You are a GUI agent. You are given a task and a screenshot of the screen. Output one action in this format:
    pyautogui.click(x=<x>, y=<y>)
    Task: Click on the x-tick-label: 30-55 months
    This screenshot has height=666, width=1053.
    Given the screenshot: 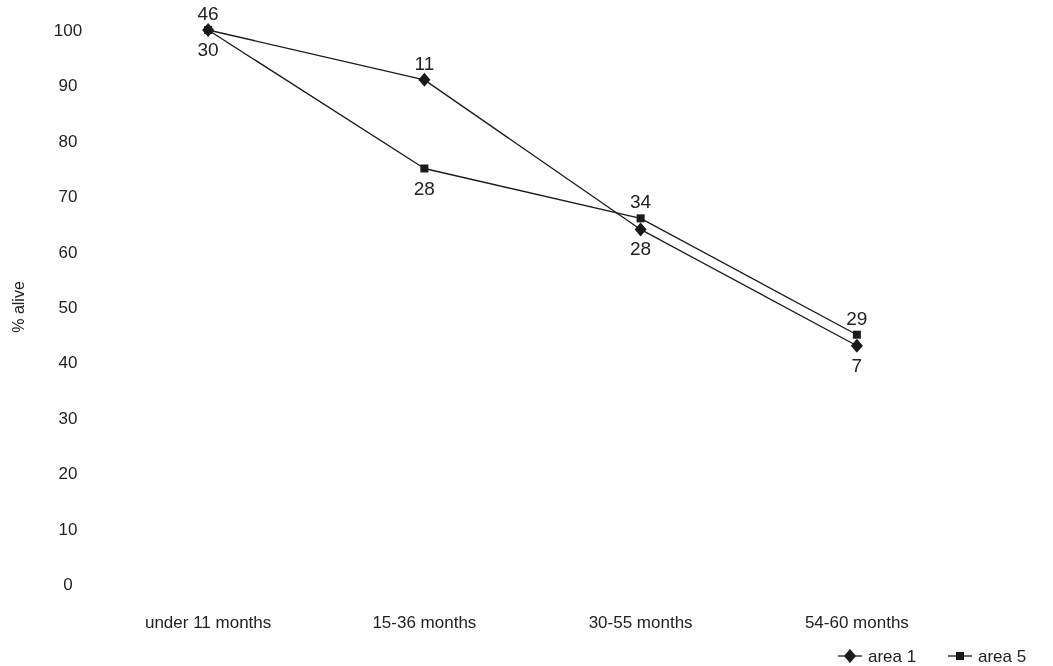 What is the action you would take?
    pyautogui.click(x=640, y=622)
    